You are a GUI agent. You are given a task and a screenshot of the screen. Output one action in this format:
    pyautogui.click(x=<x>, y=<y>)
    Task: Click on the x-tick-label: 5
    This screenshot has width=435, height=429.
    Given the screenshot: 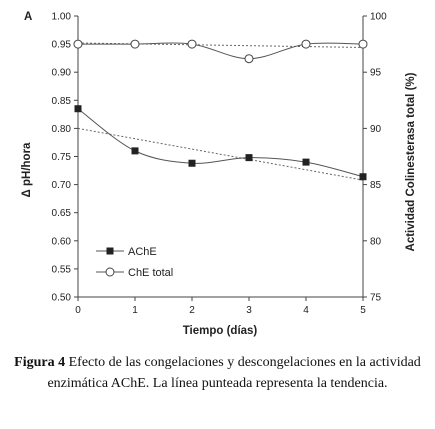 What is the action you would take?
    pyautogui.click(x=363, y=310)
    